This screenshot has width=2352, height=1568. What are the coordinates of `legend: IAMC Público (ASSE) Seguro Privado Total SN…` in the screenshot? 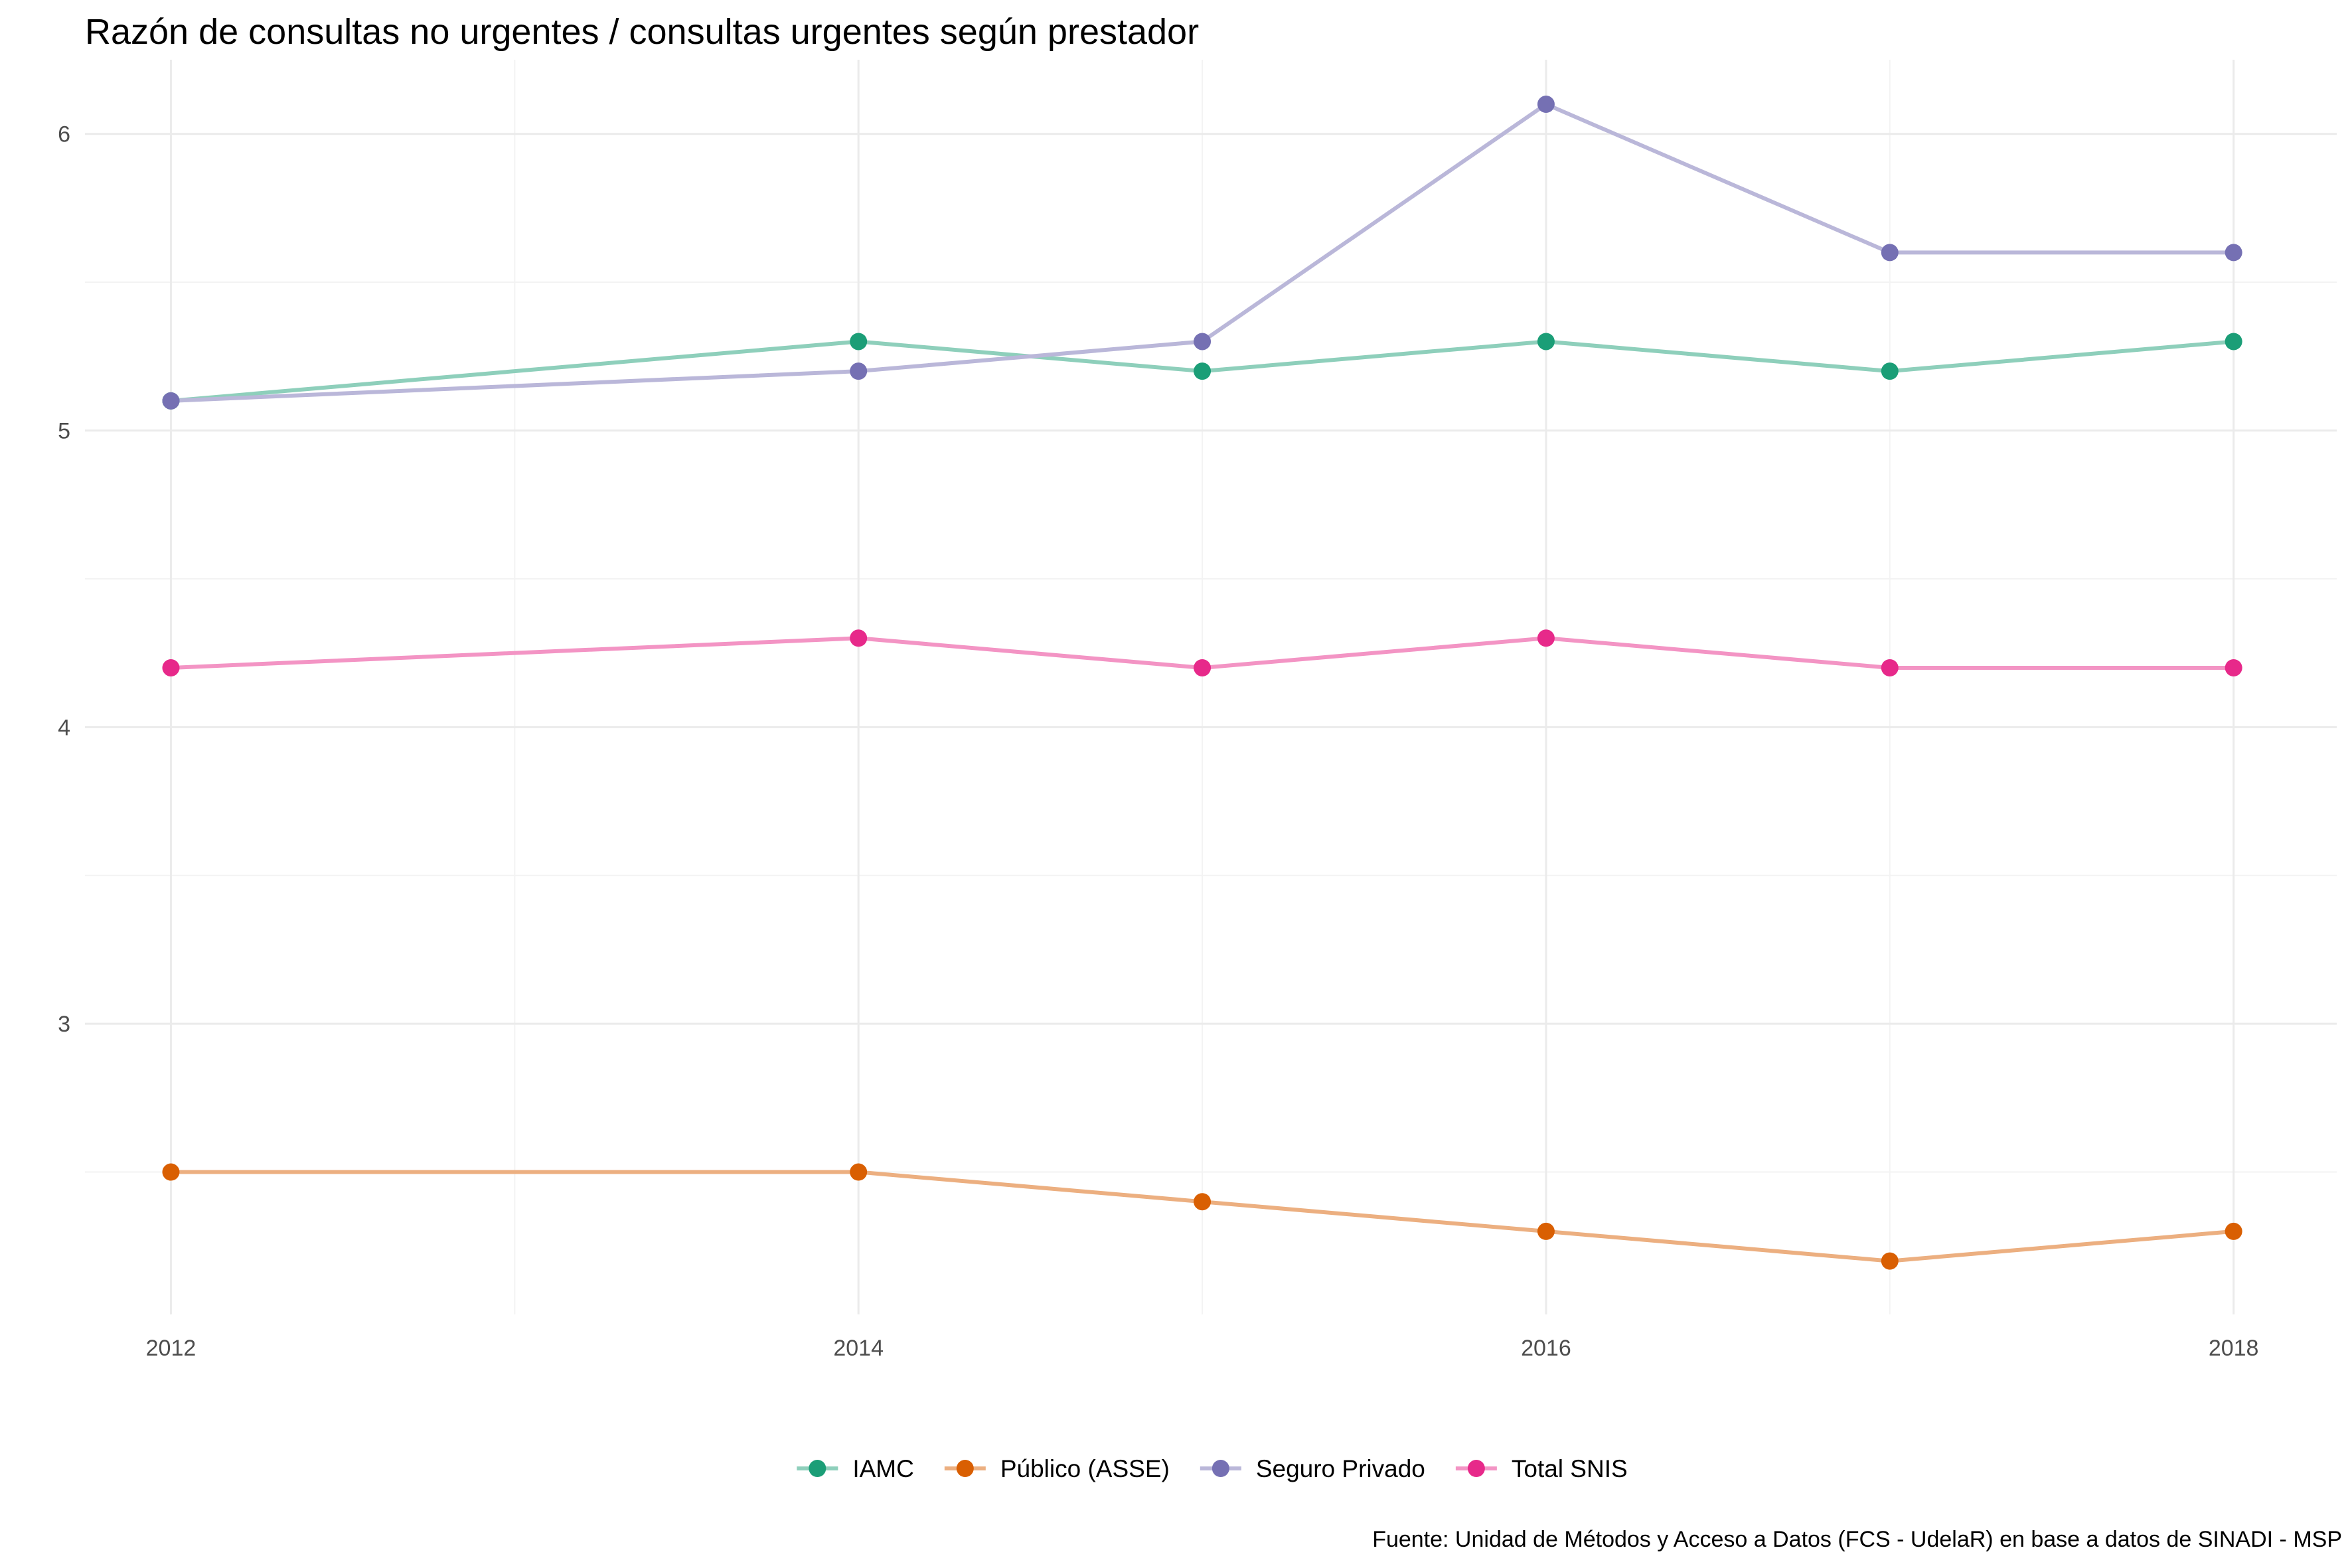 It's located at (1213, 1468).